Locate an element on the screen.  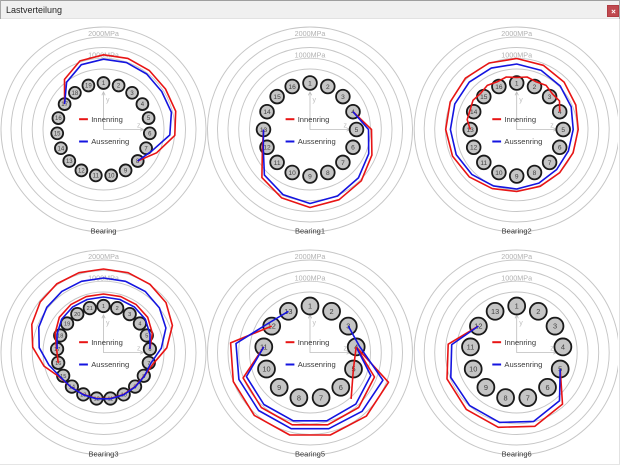
svg-text: Bearing3 is located at coordinates (103, 454).